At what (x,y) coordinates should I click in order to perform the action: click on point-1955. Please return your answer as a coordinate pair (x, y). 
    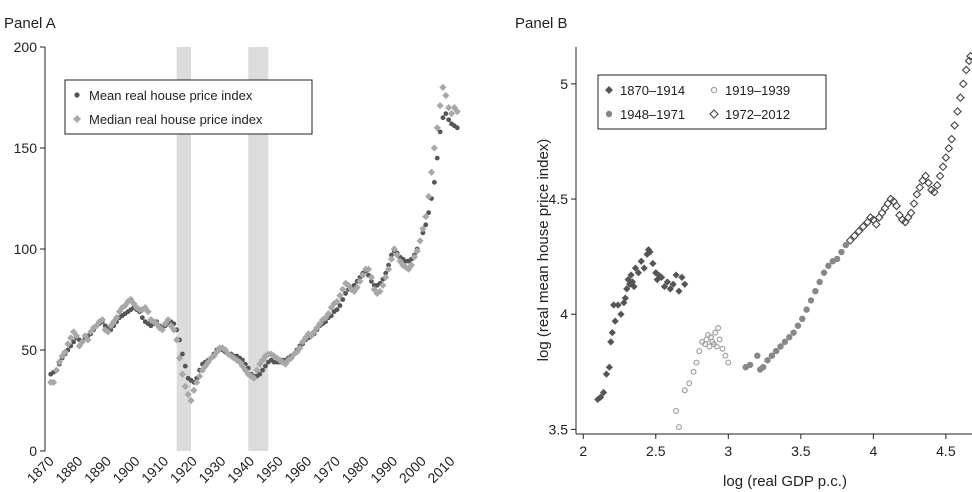
    Looking at the image, I should click on (294, 354).